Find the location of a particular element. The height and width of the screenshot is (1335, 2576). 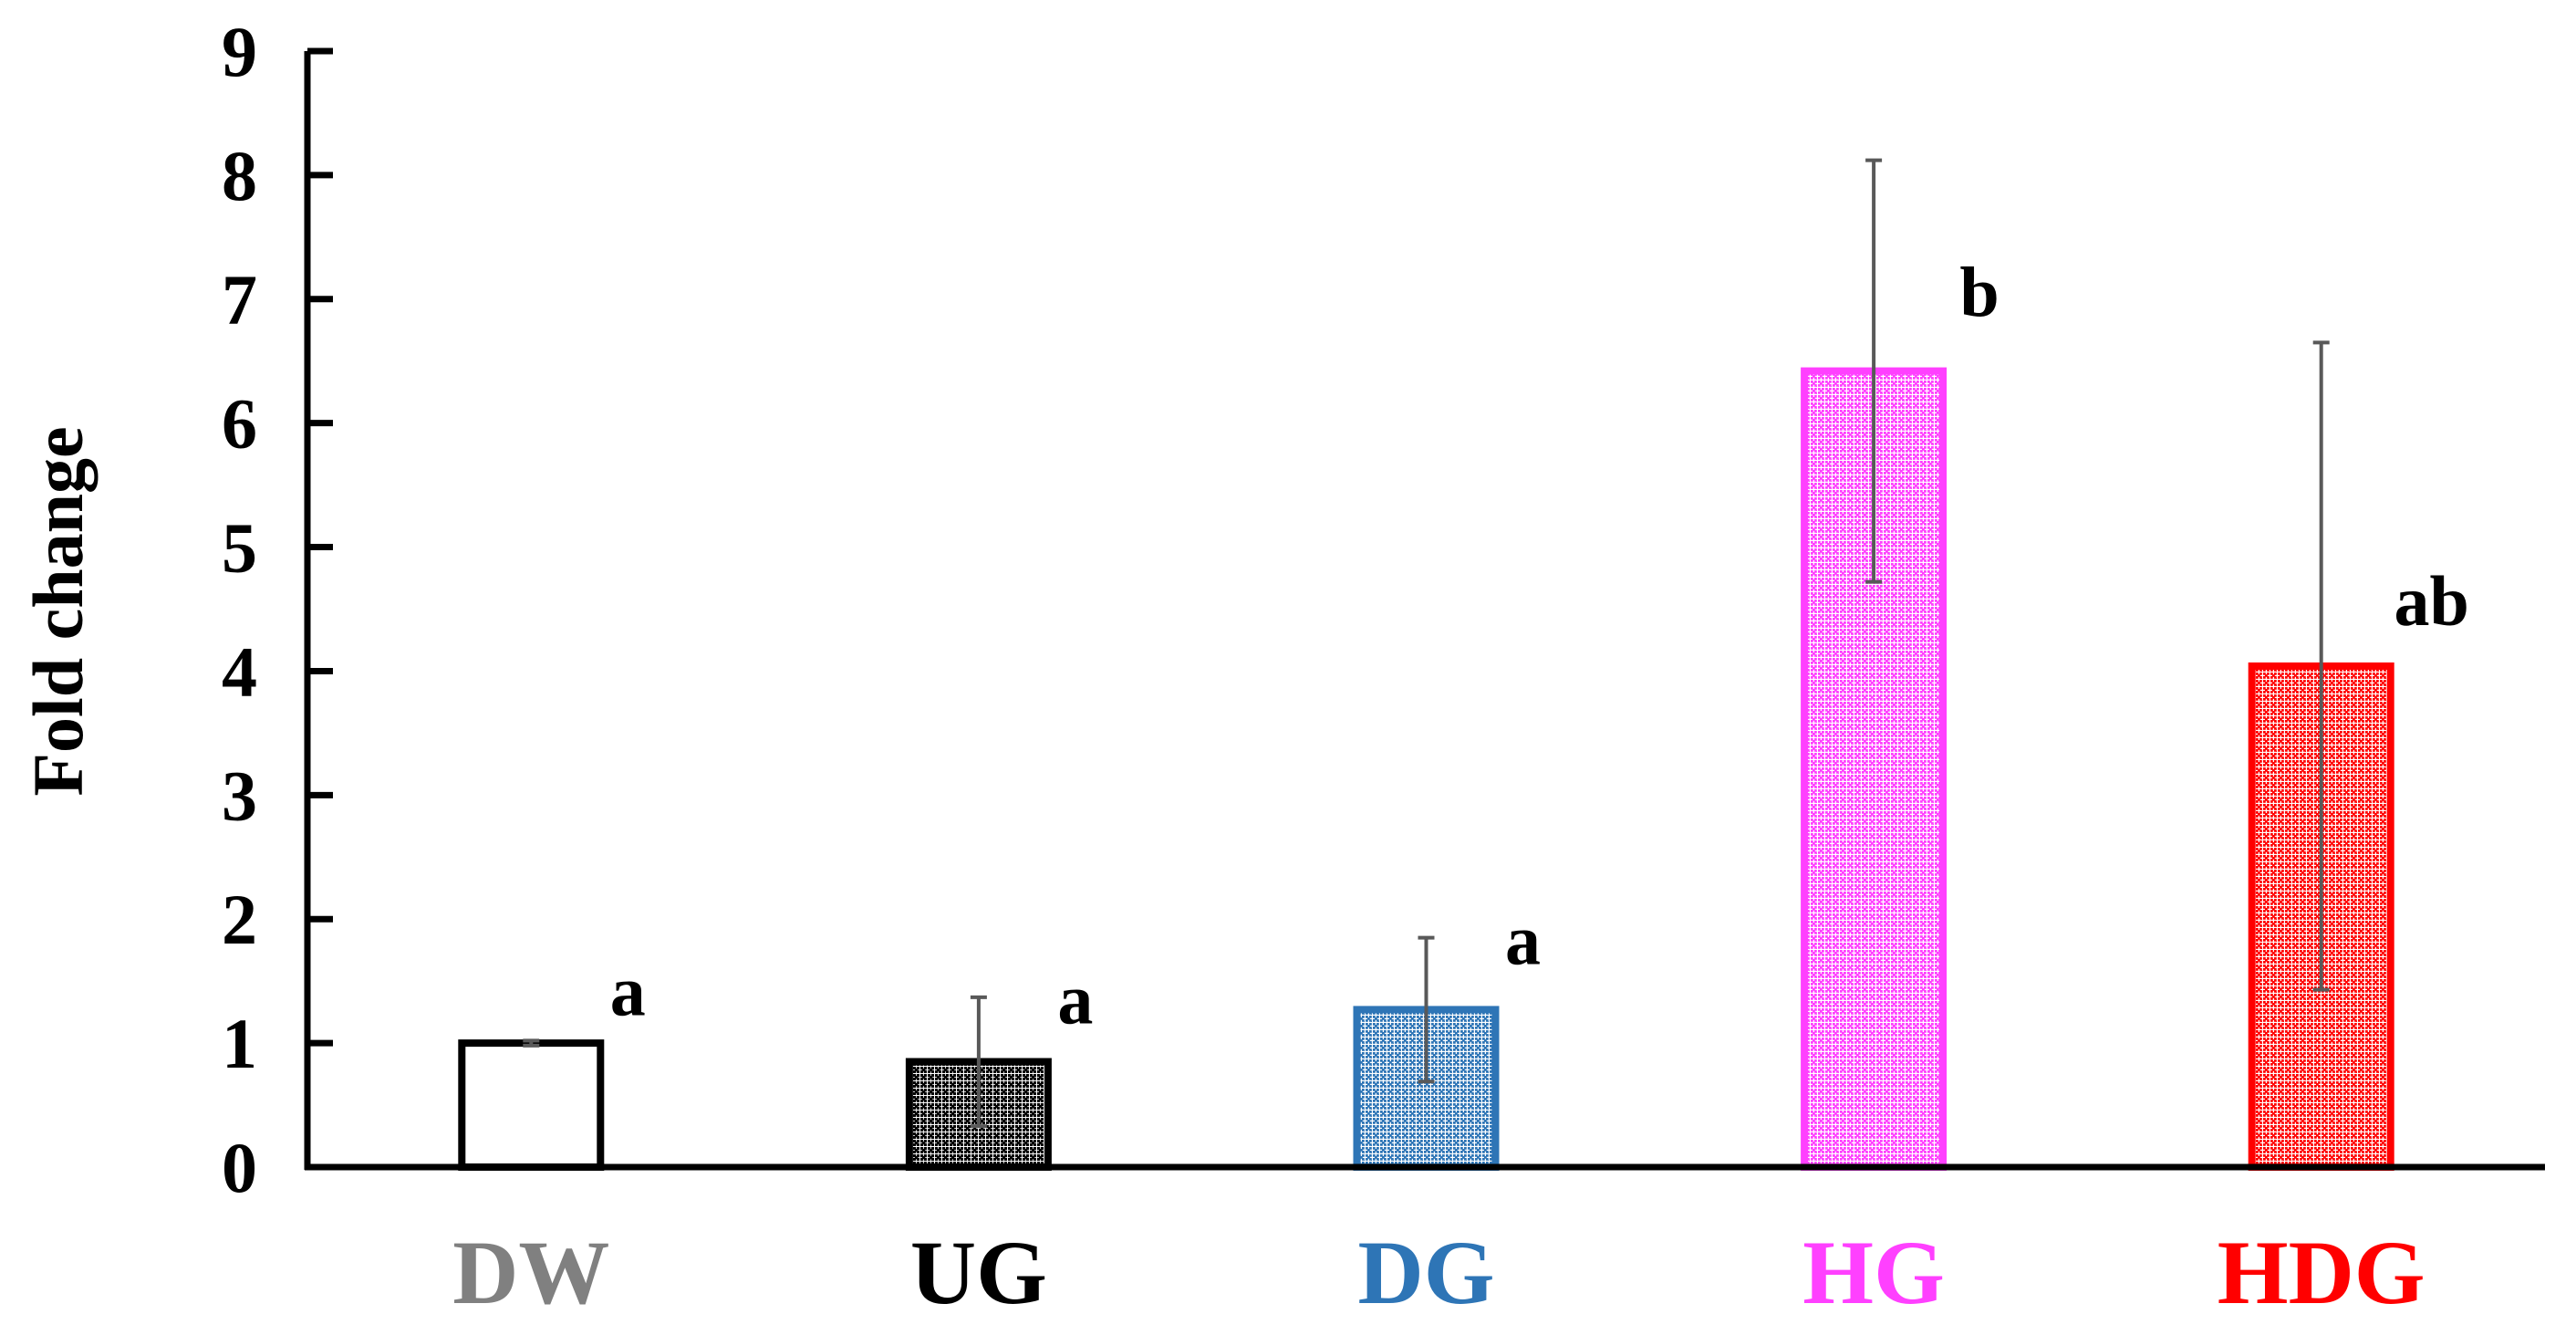

y-tick-label: 7 is located at coordinates (240, 299).